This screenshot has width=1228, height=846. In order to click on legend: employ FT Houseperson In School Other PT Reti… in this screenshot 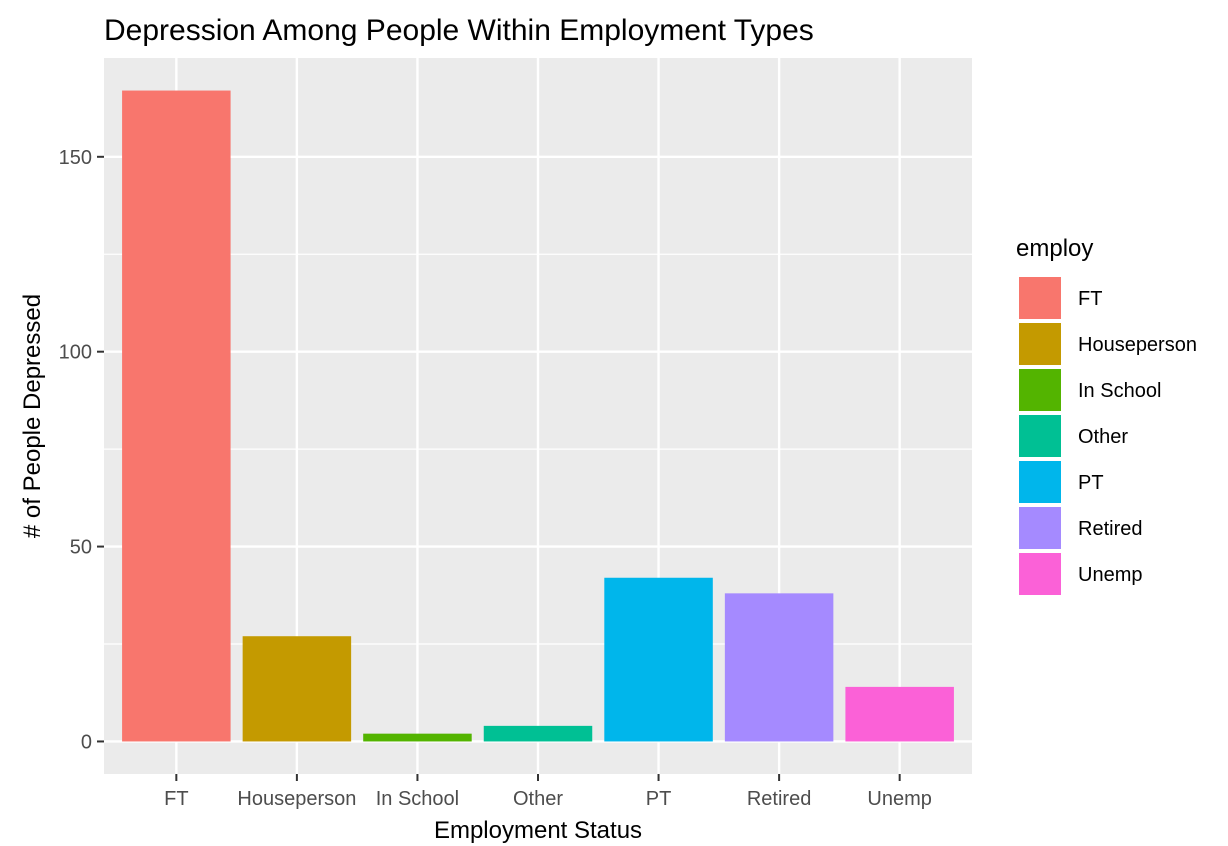, I will do `click(1106, 416)`.